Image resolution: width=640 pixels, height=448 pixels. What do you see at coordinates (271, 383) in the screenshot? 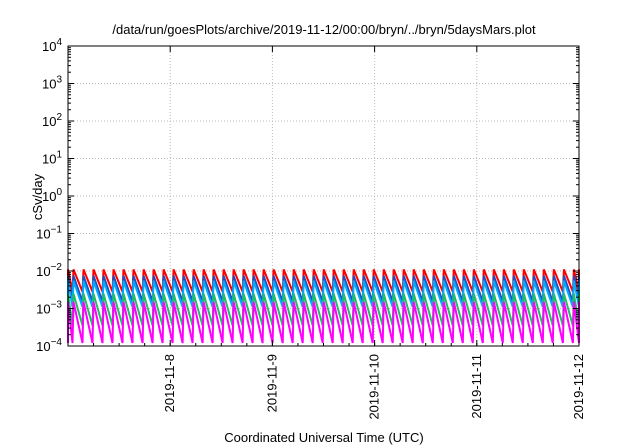
I see `x-tick-label: 2019-11-9` at bounding box center [271, 383].